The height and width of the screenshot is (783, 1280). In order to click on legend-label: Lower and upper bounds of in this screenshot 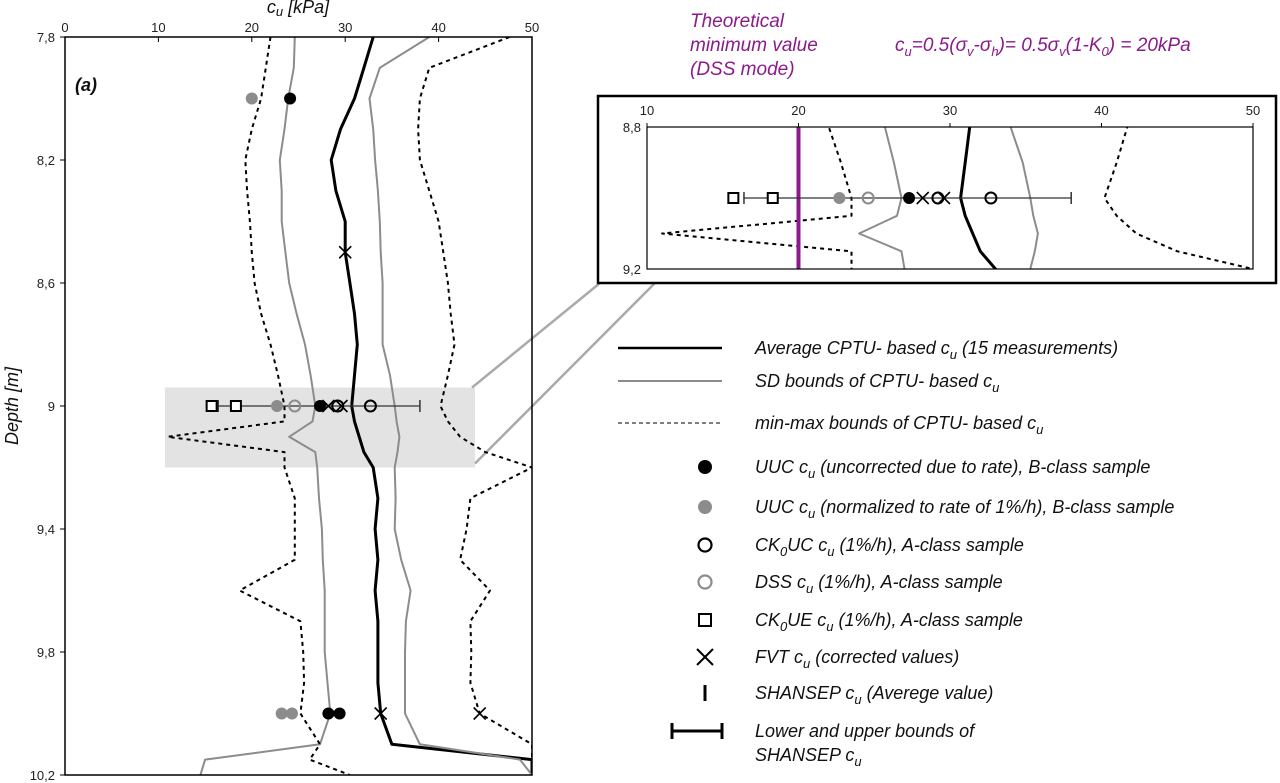, I will do `click(865, 731)`.